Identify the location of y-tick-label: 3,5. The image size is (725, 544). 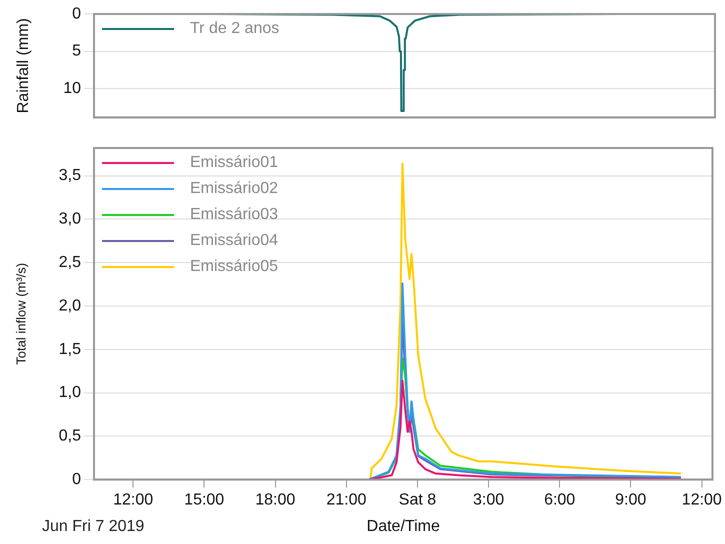
(70, 175).